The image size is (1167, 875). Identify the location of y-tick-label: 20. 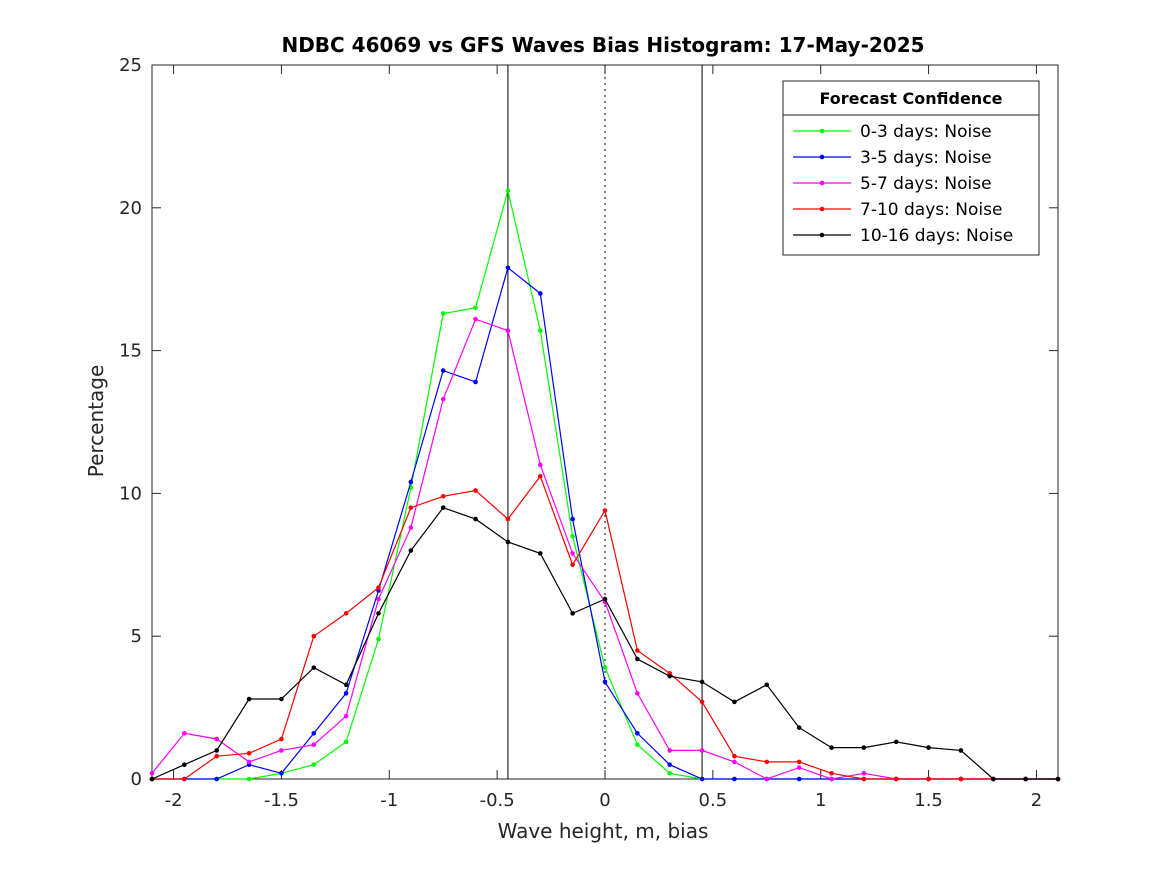
(130, 208).